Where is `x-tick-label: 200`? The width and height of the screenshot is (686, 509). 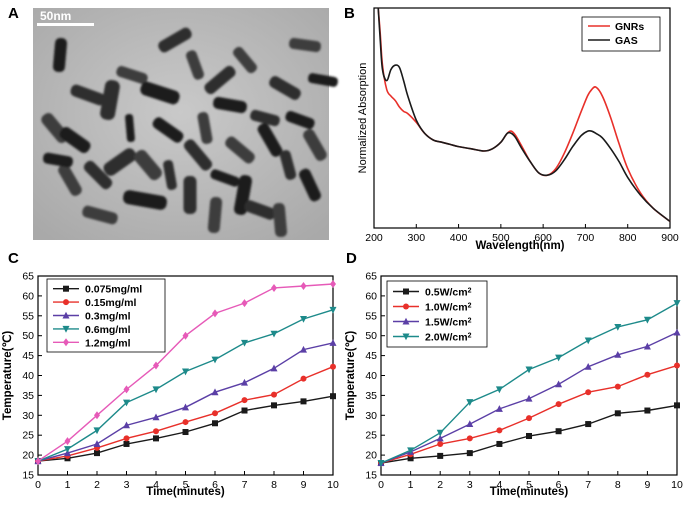
x-tick-label: 200 is located at coordinates (374, 238).